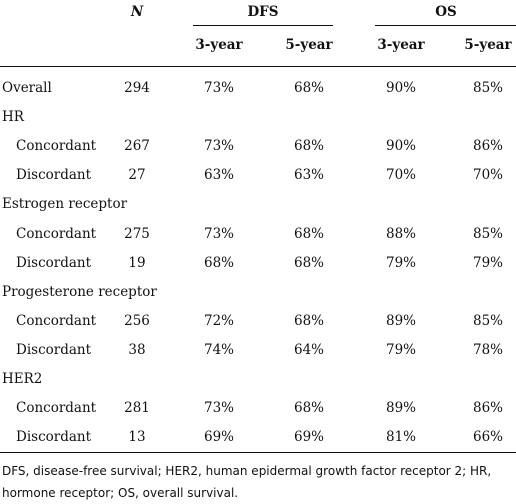  What do you see at coordinates (22, 379) in the screenshot?
I see `group-label: HER2` at bounding box center [22, 379].